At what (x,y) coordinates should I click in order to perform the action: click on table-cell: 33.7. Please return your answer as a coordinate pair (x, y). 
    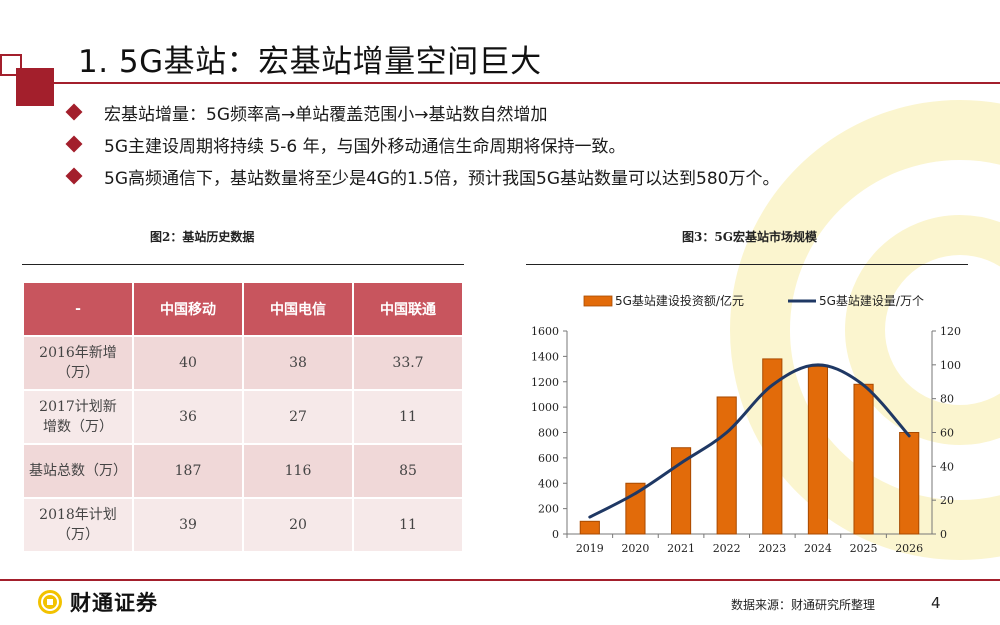
    Looking at the image, I should click on (408, 363).